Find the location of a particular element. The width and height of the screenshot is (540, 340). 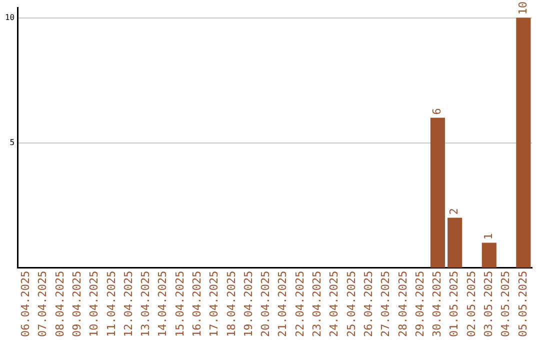

x-tick-label: 01.05.2025 is located at coordinates (454, 304).